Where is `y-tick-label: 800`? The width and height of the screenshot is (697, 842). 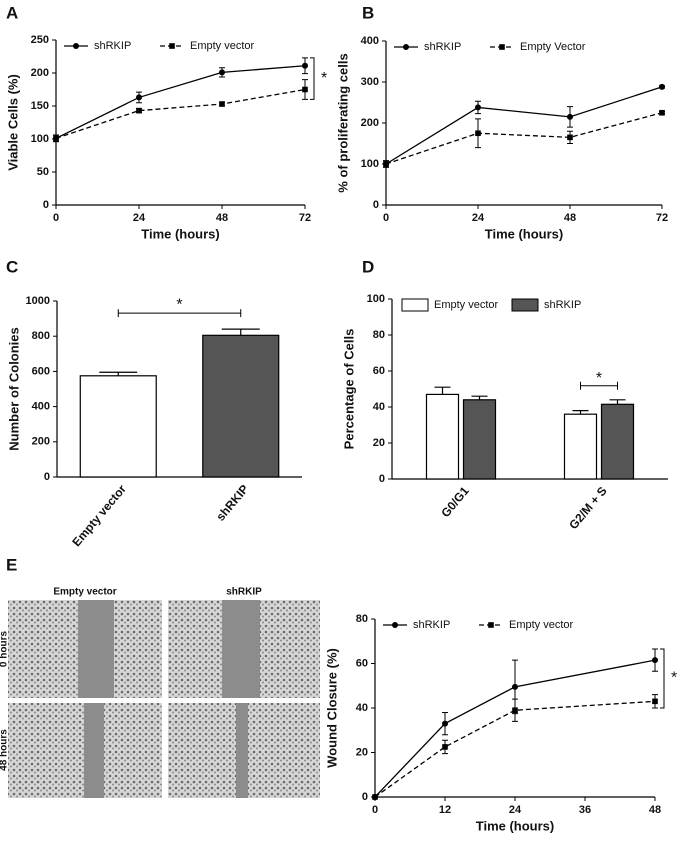
y-tick-label: 800 is located at coordinates (41, 336).